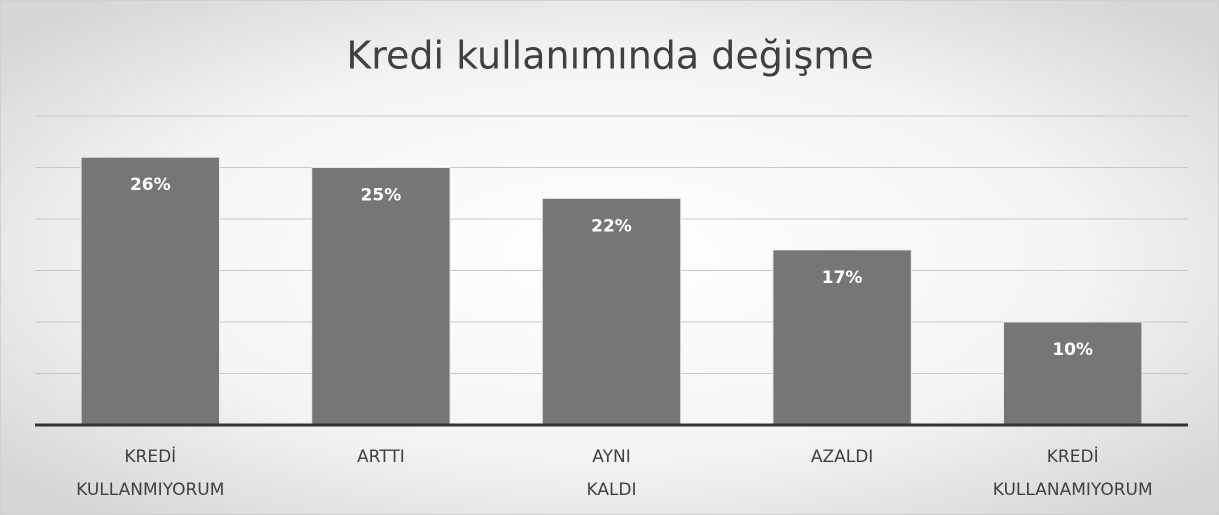  I want to click on x-tick-label: ARTTI, so click(381, 457).